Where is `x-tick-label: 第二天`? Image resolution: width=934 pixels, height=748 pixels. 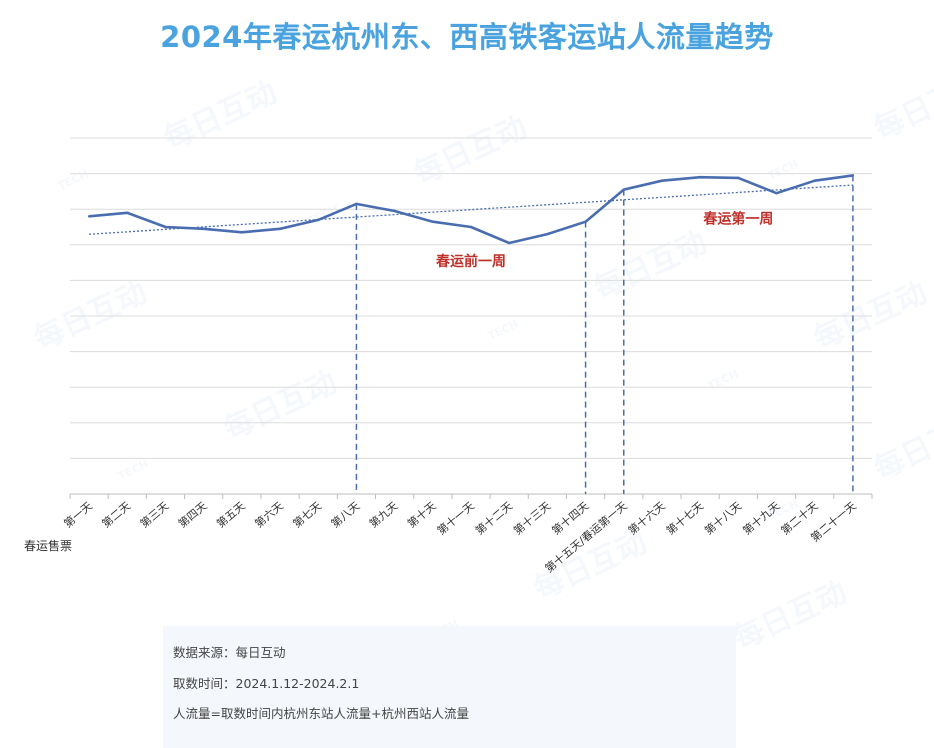 x-tick-label: 第二天 is located at coordinates (116, 515).